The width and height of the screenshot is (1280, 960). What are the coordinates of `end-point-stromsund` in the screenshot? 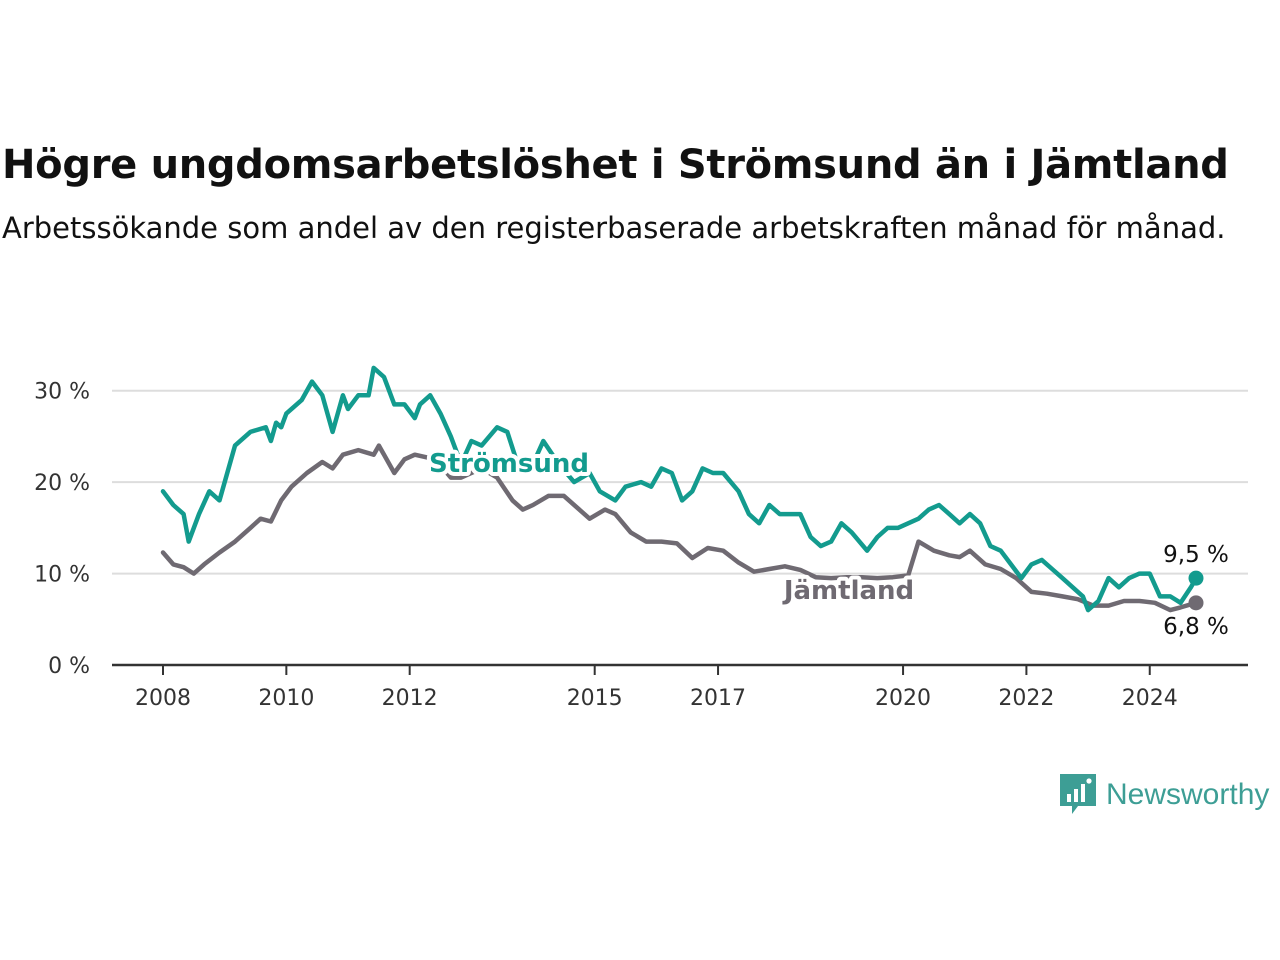 It's located at (1196, 578).